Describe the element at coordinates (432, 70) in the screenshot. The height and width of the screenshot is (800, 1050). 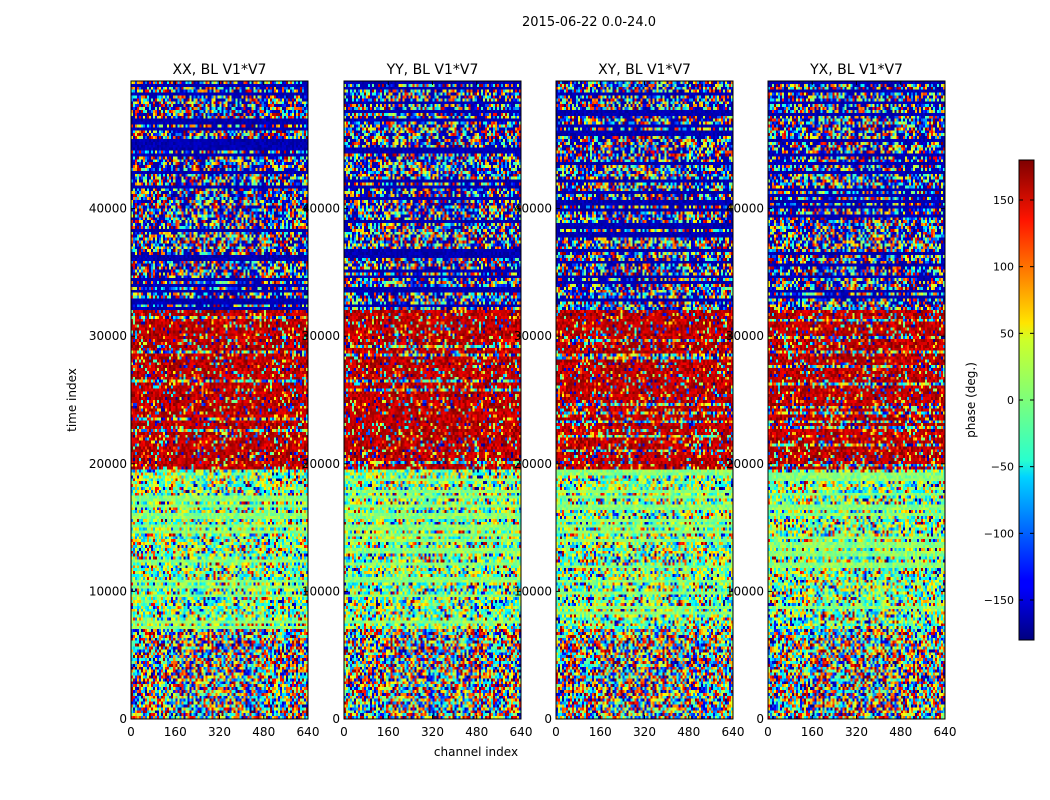
I see `panel-title: YY, BL V1*V7` at that location.